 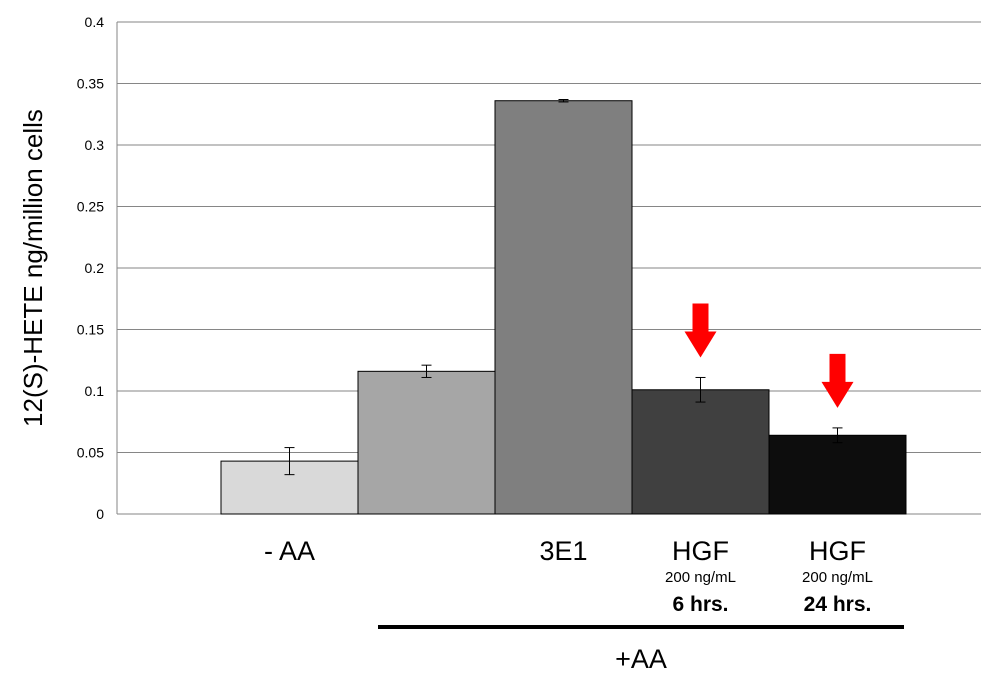 I want to click on y-axis-label: 12(S)-HETE ng/million cells, so click(x=33, y=268).